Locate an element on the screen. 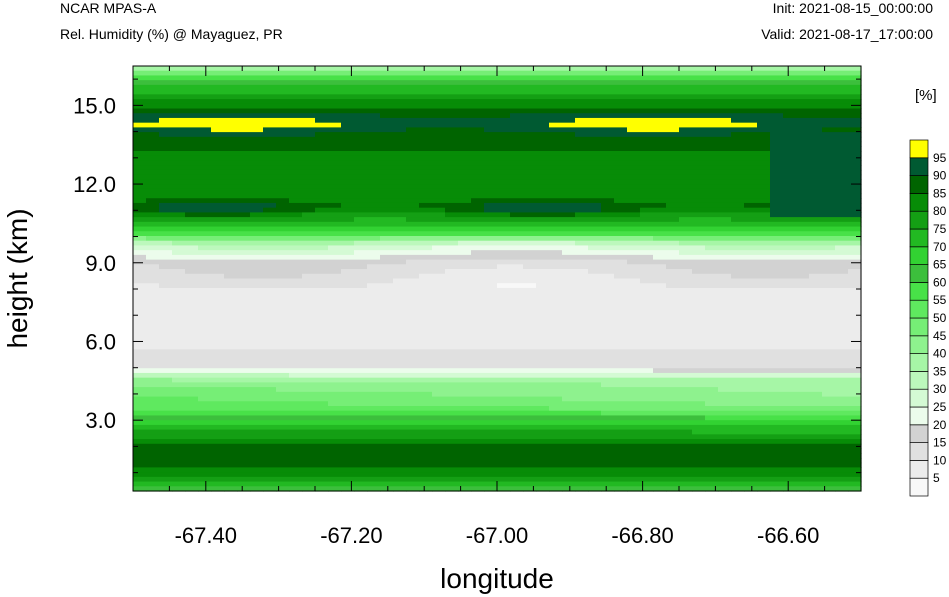  valid-time: Valid: 2021-08-17_17:00:00 is located at coordinates (847, 34).